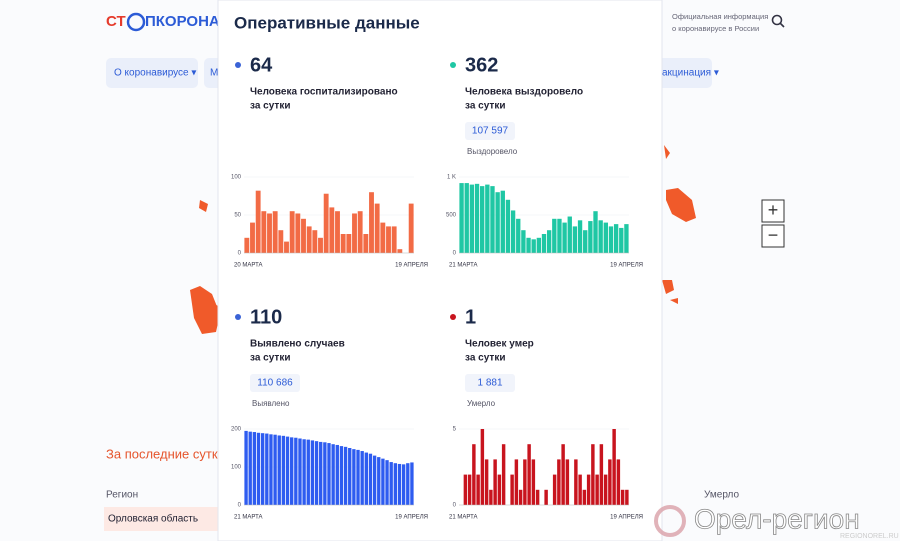  I want to click on watermark-logo, so click(670, 521).